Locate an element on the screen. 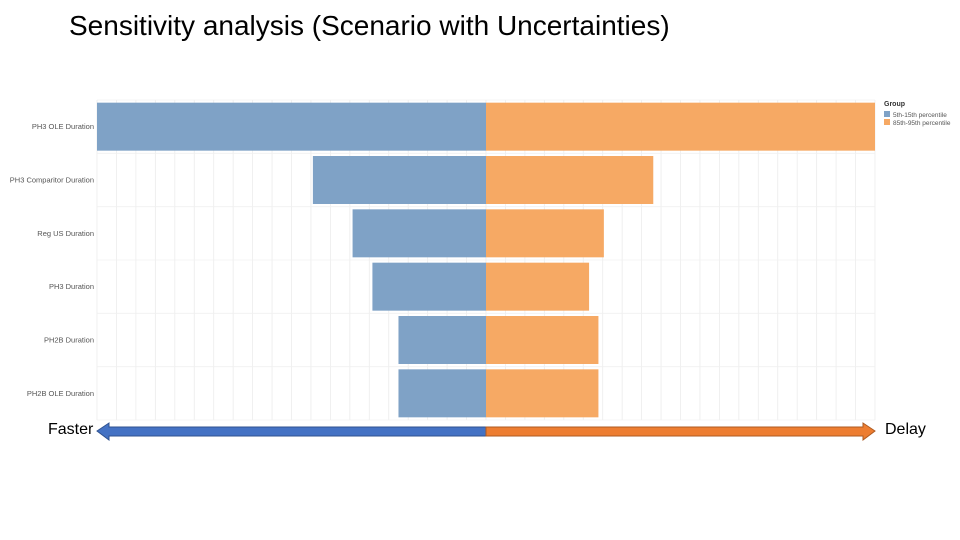 This screenshot has height=540, width=960. faster-arrow is located at coordinates (291, 431).